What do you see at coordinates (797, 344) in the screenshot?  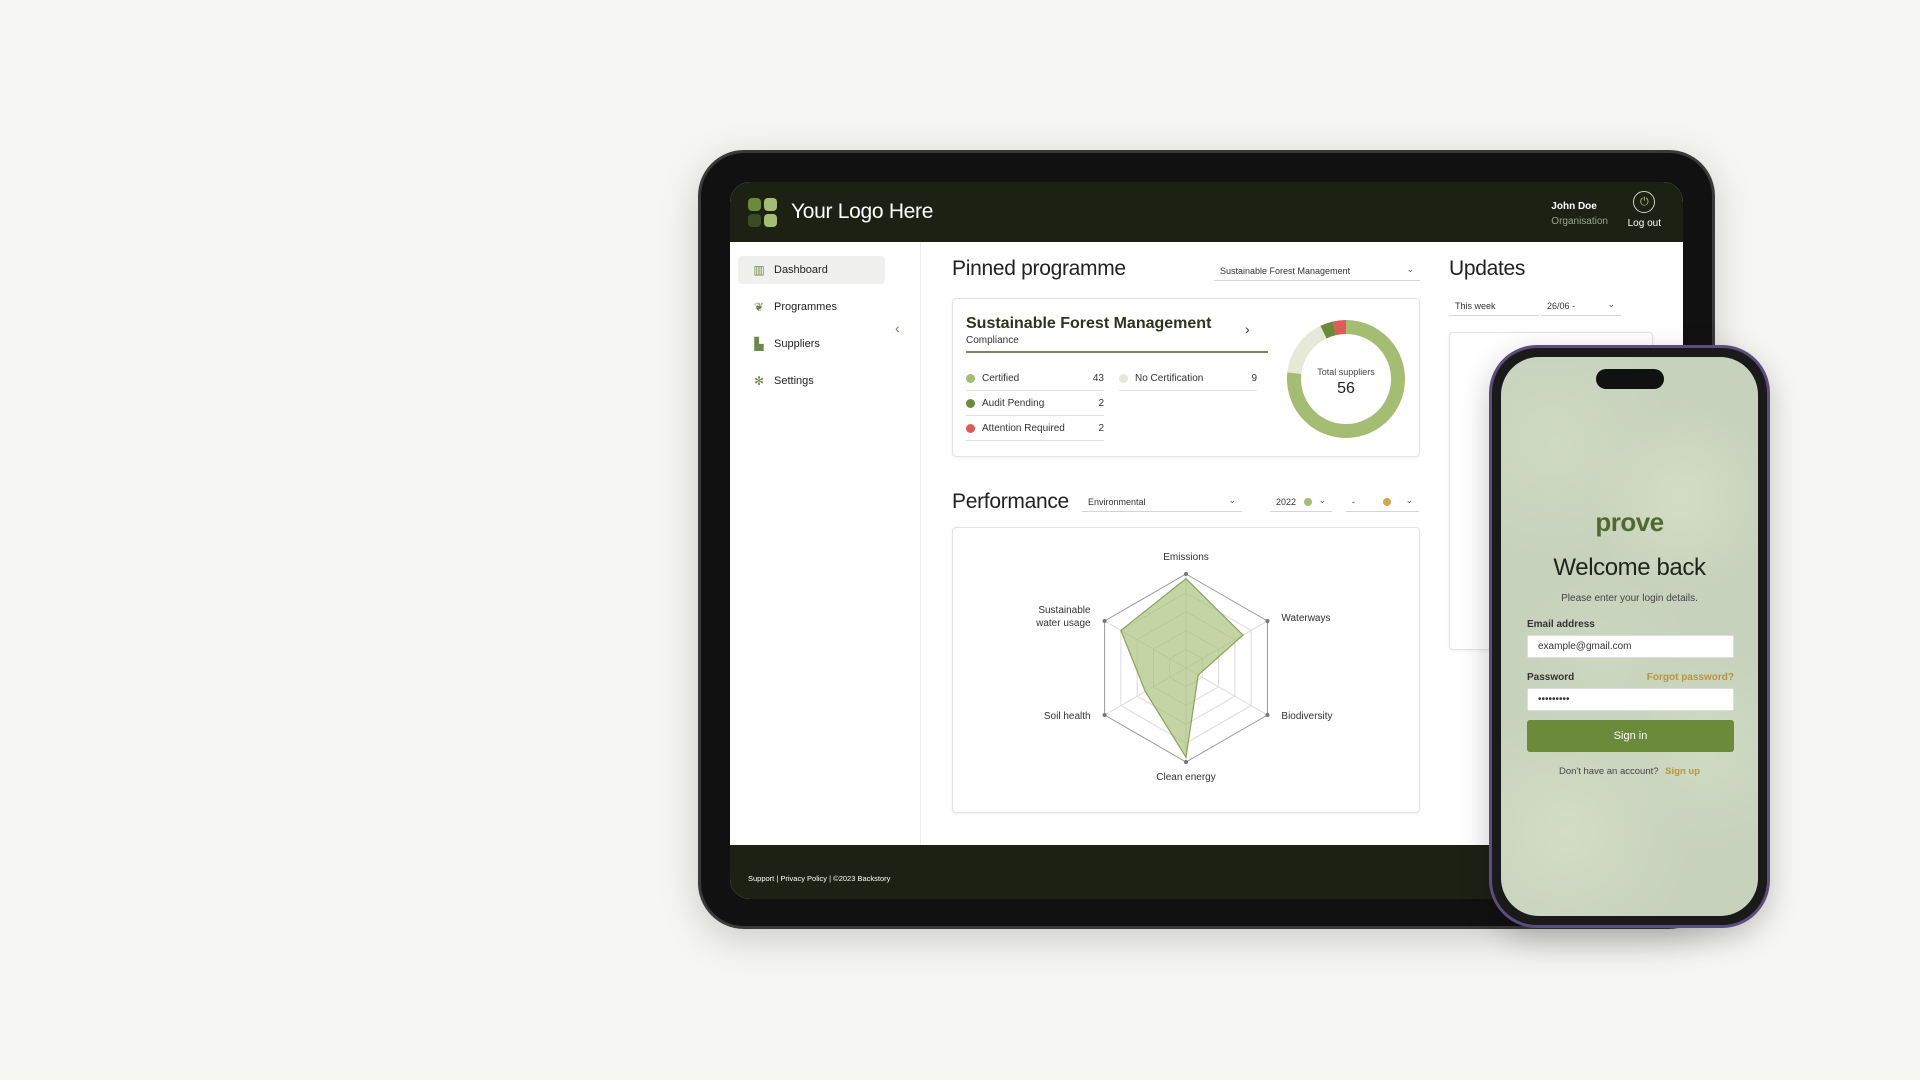 I see `sidebar-item-label: Suppliers` at bounding box center [797, 344].